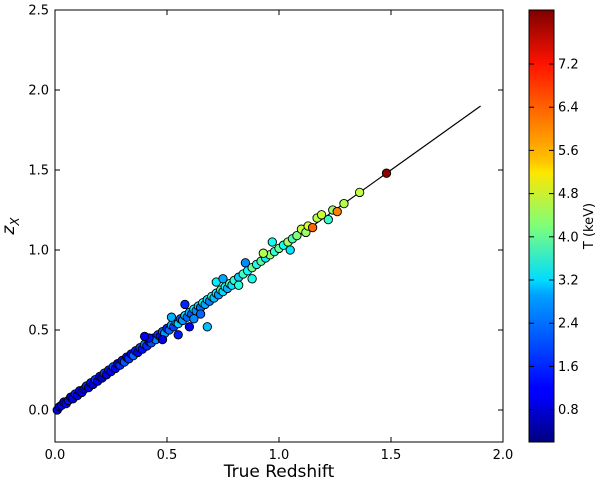 This screenshot has width=600, height=482. What do you see at coordinates (568, 237) in the screenshot?
I see `colorbar-tick-label: 4.0` at bounding box center [568, 237].